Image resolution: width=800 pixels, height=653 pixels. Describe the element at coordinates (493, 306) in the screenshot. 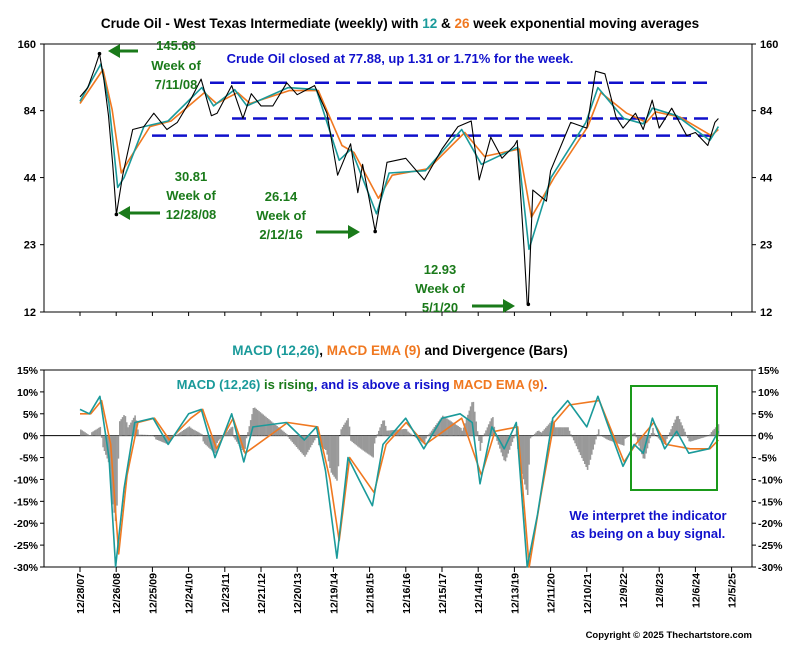

I see `arrow-2020` at that location.